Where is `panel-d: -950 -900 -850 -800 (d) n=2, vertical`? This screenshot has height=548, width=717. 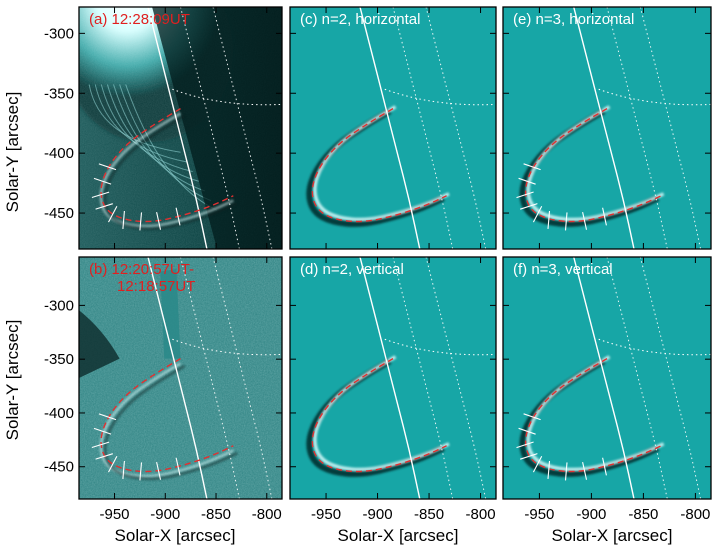
panel-d: -950 -900 -850 -800 (d) n=2, vertical is located at coordinates (398, 390).